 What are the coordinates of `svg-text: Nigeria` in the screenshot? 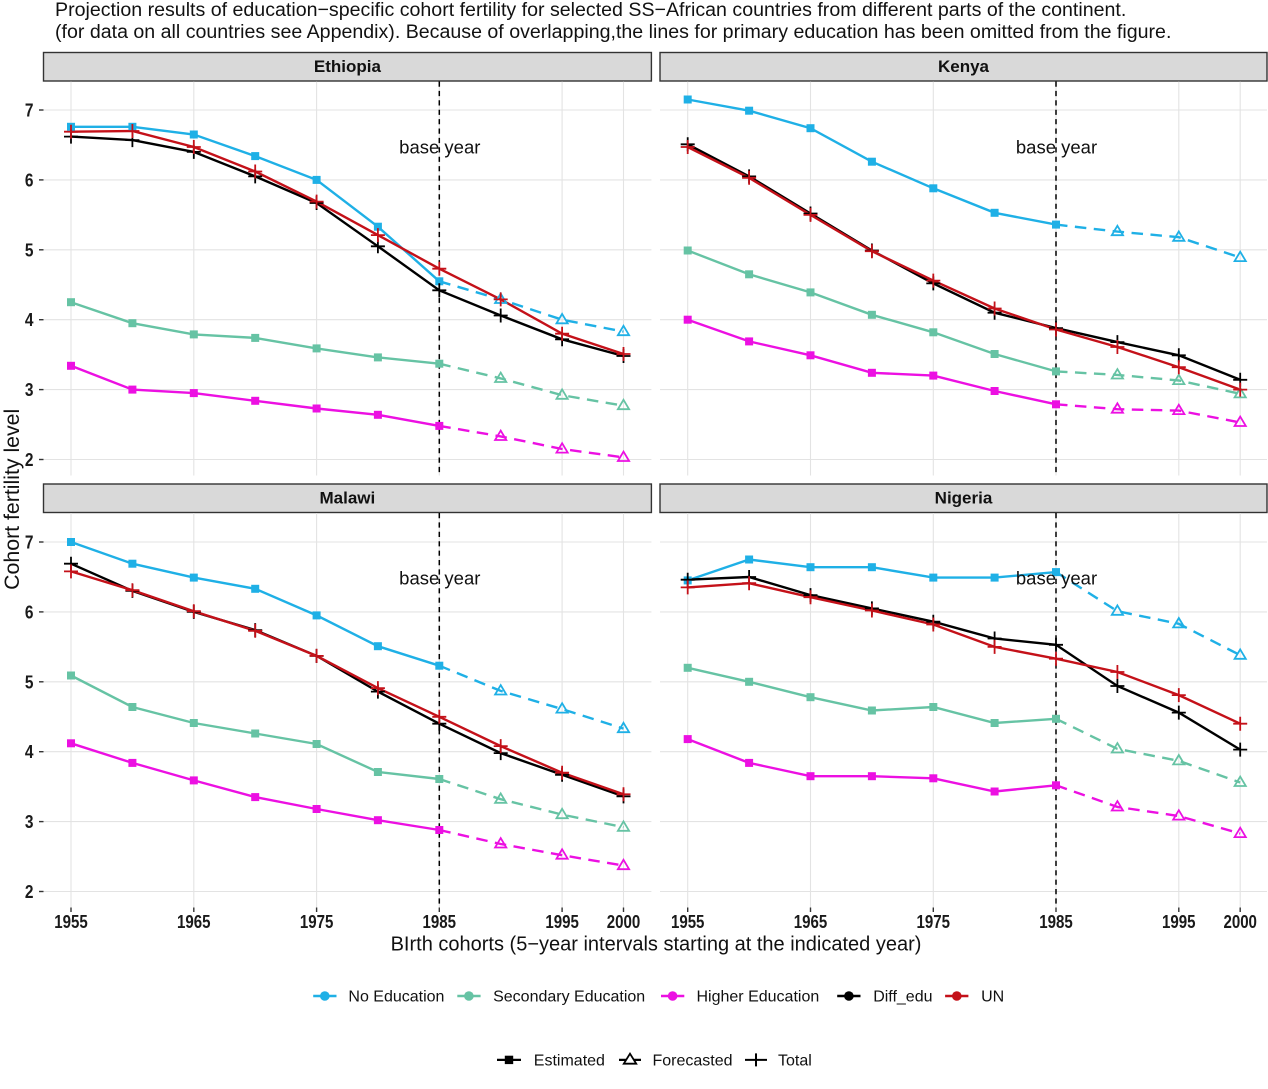 It's located at (964, 498).